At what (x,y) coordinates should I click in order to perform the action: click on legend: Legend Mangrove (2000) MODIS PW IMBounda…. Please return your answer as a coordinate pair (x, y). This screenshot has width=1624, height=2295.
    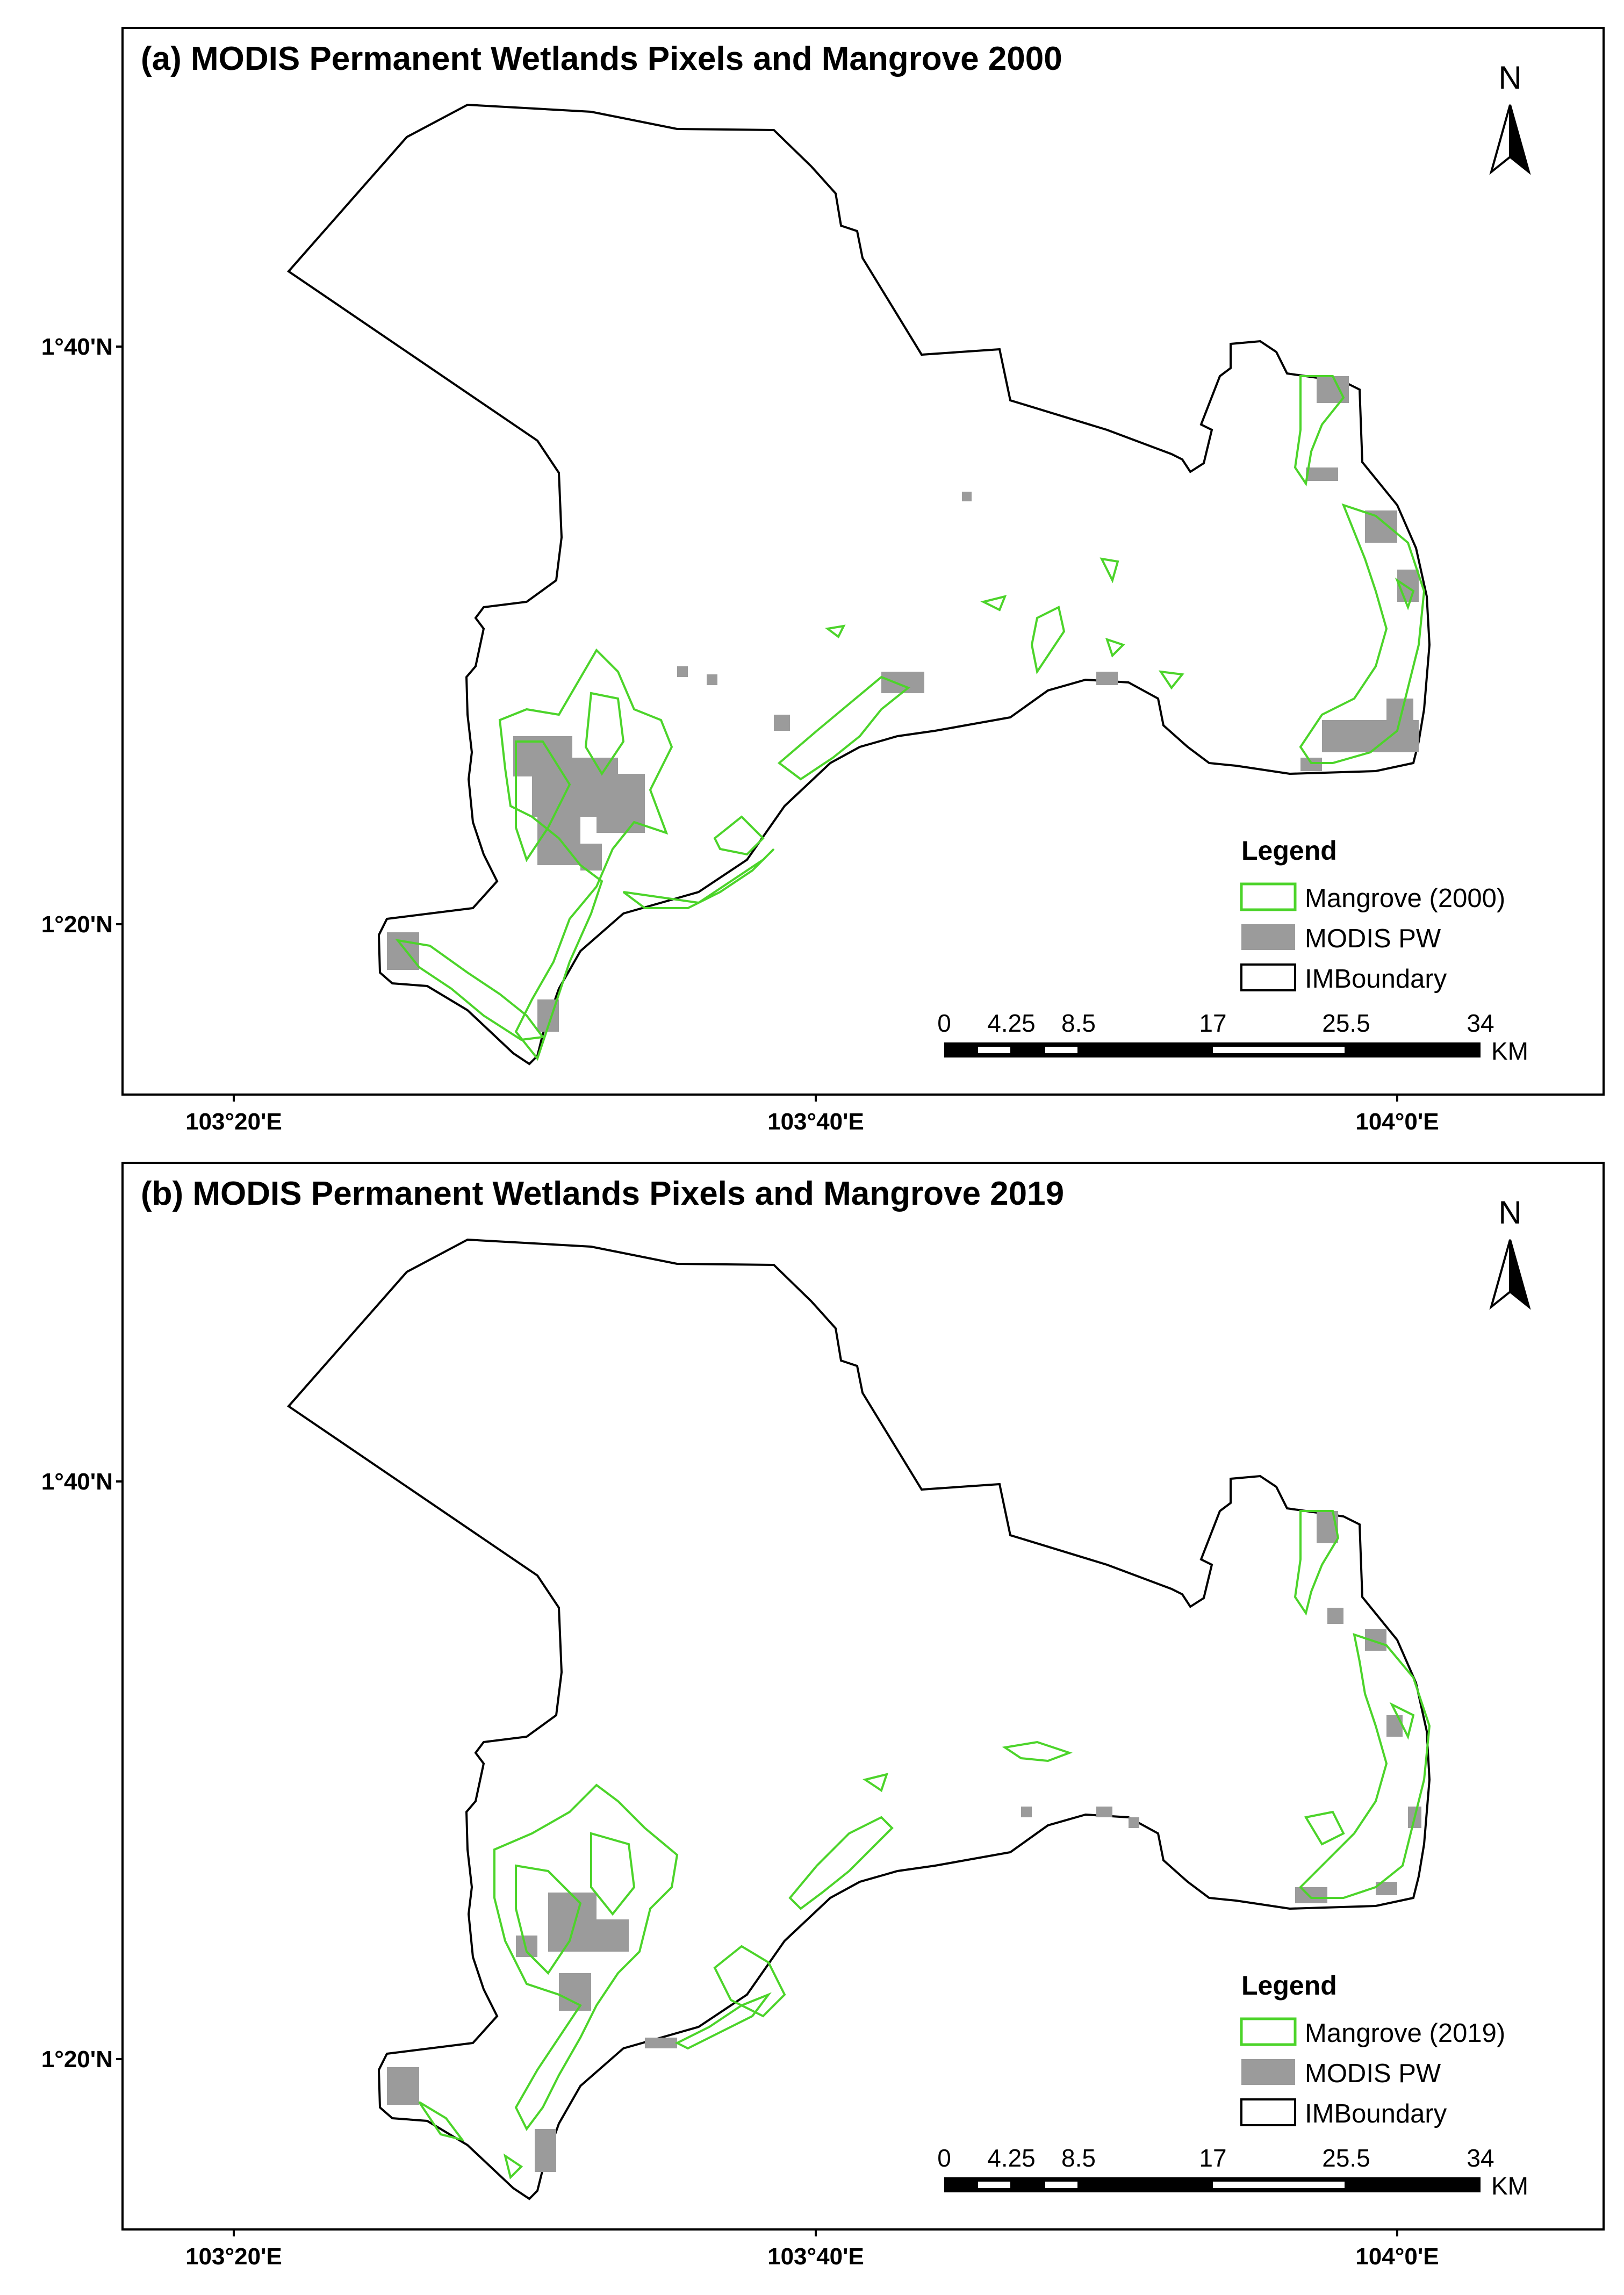
    Looking at the image, I should click on (1372, 915).